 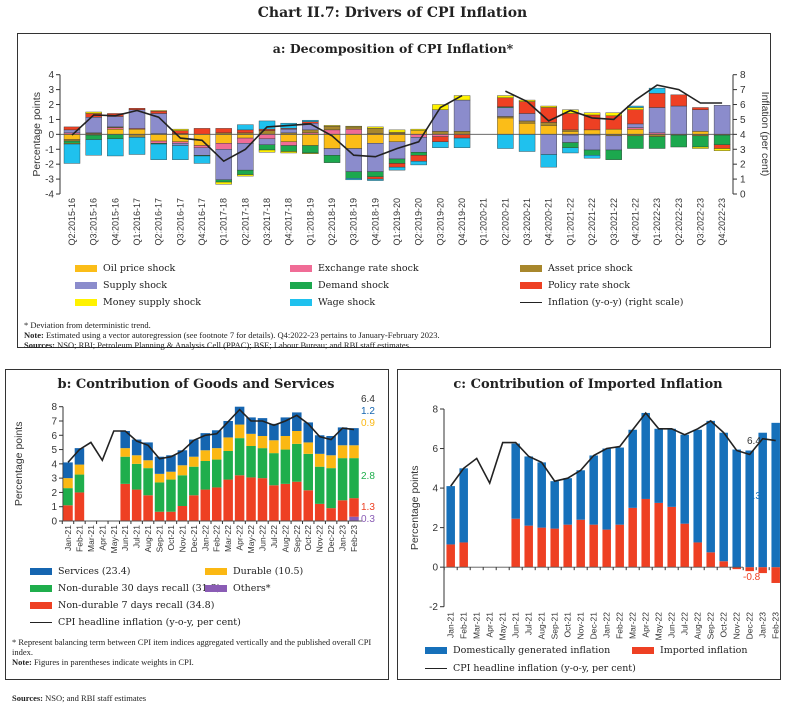 I want to click on x-tick-label: Q3:2016-17, so click(x=180, y=222).